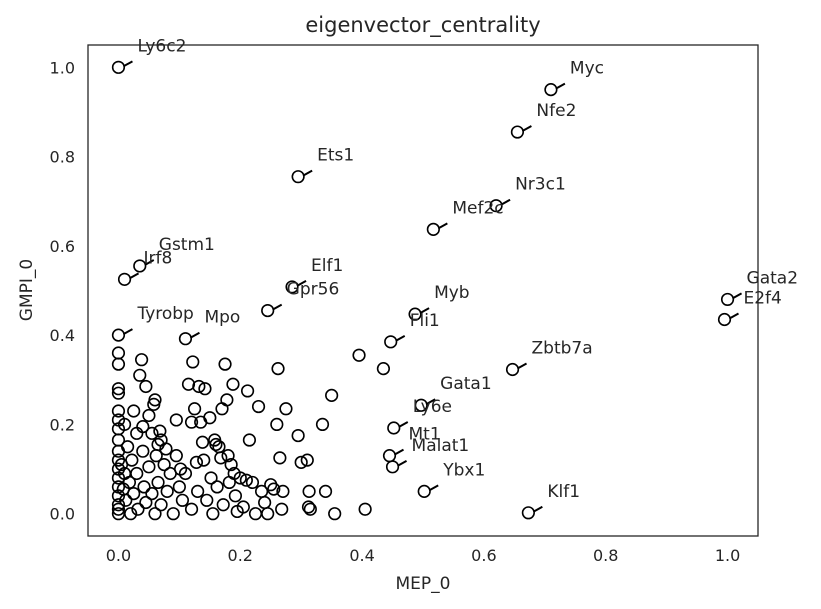 The width and height of the screenshot is (821, 609). I want to click on point-label: Gpr56, so click(313, 290).